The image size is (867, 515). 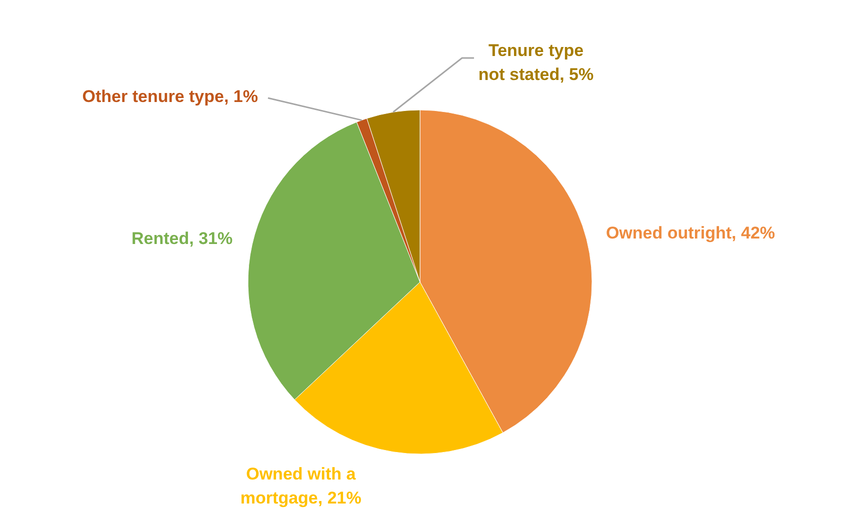 I want to click on slice-label: Rented, 31%, so click(x=182, y=239).